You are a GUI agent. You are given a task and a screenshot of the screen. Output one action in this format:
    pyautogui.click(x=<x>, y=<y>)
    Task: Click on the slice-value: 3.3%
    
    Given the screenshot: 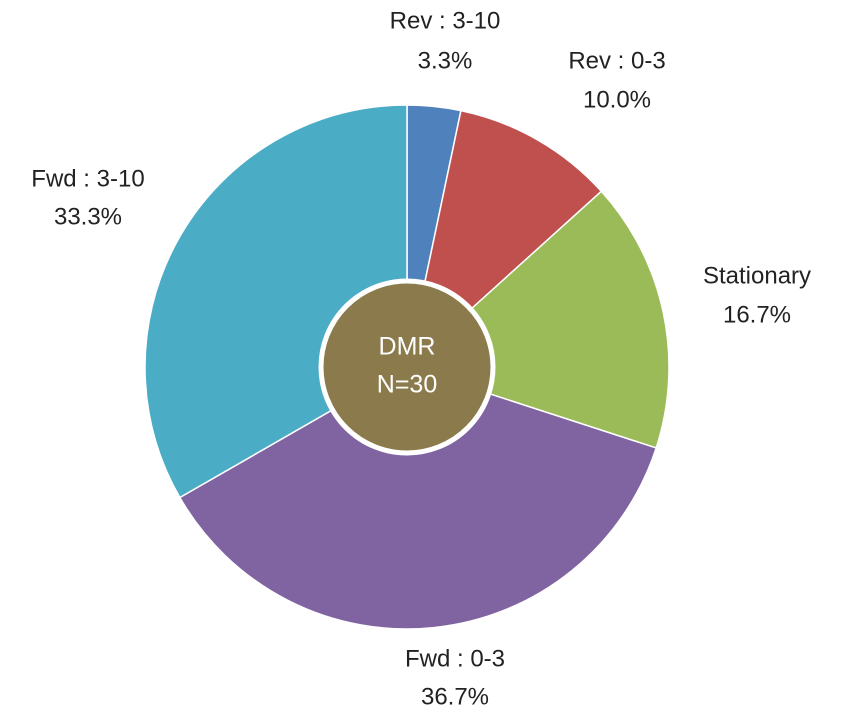 What is the action you would take?
    pyautogui.click(x=445, y=60)
    